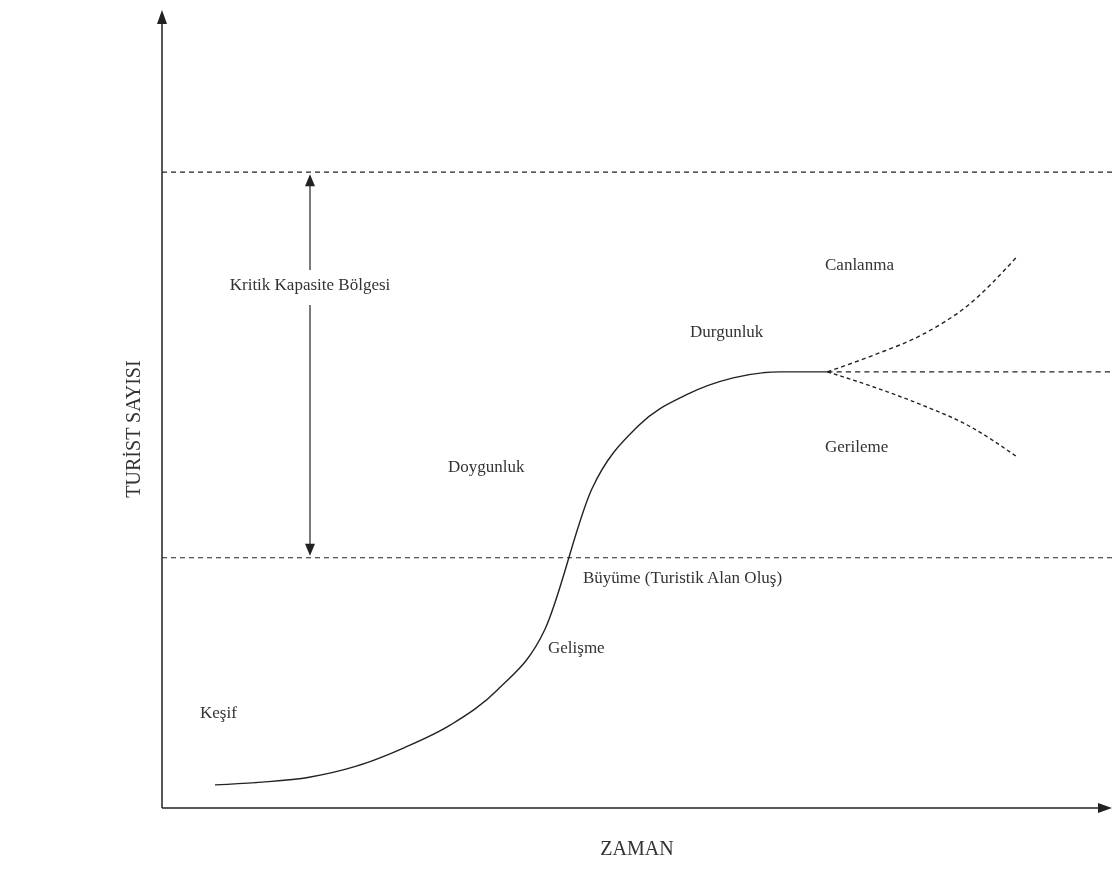 Image resolution: width=1119 pixels, height=871 pixels. Describe the element at coordinates (486, 466) in the screenshot. I see `annotation: Doygunluk` at that location.